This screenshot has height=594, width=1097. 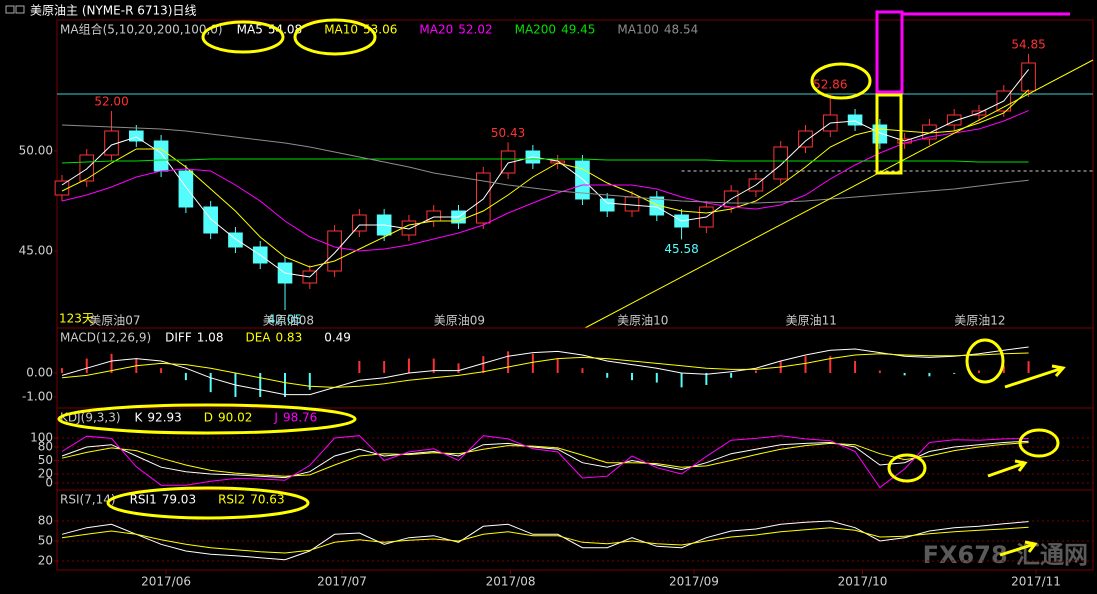 What do you see at coordinates (342, 582) in the screenshot?
I see `x-tick-label: 2017/07` at bounding box center [342, 582].